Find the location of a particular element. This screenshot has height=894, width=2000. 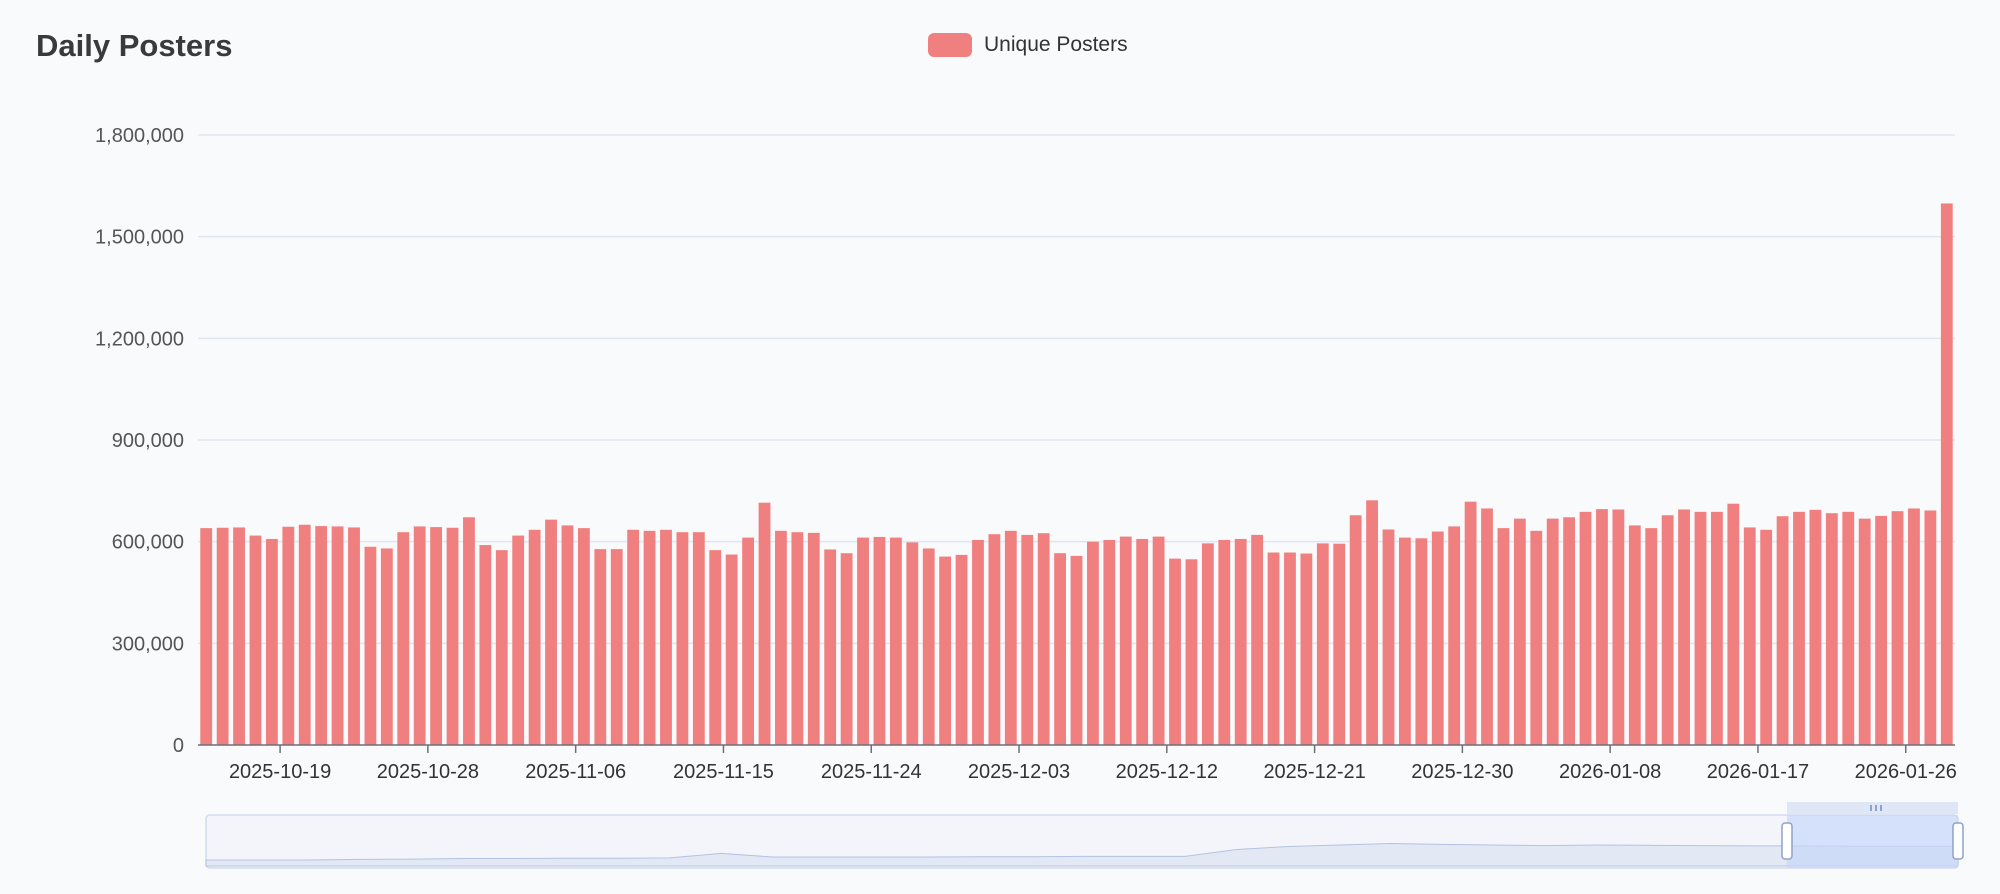

zoom-selected-range is located at coordinates (1872, 841).